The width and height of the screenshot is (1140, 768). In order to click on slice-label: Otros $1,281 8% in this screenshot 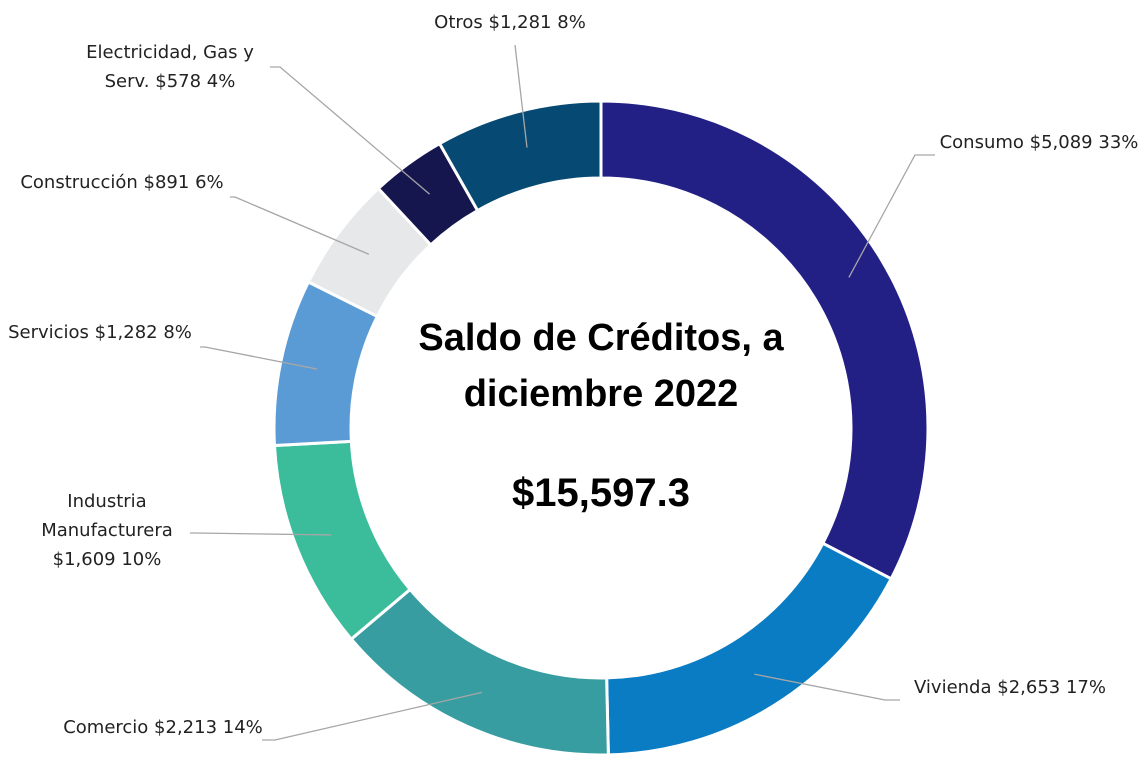, I will do `click(510, 22)`.